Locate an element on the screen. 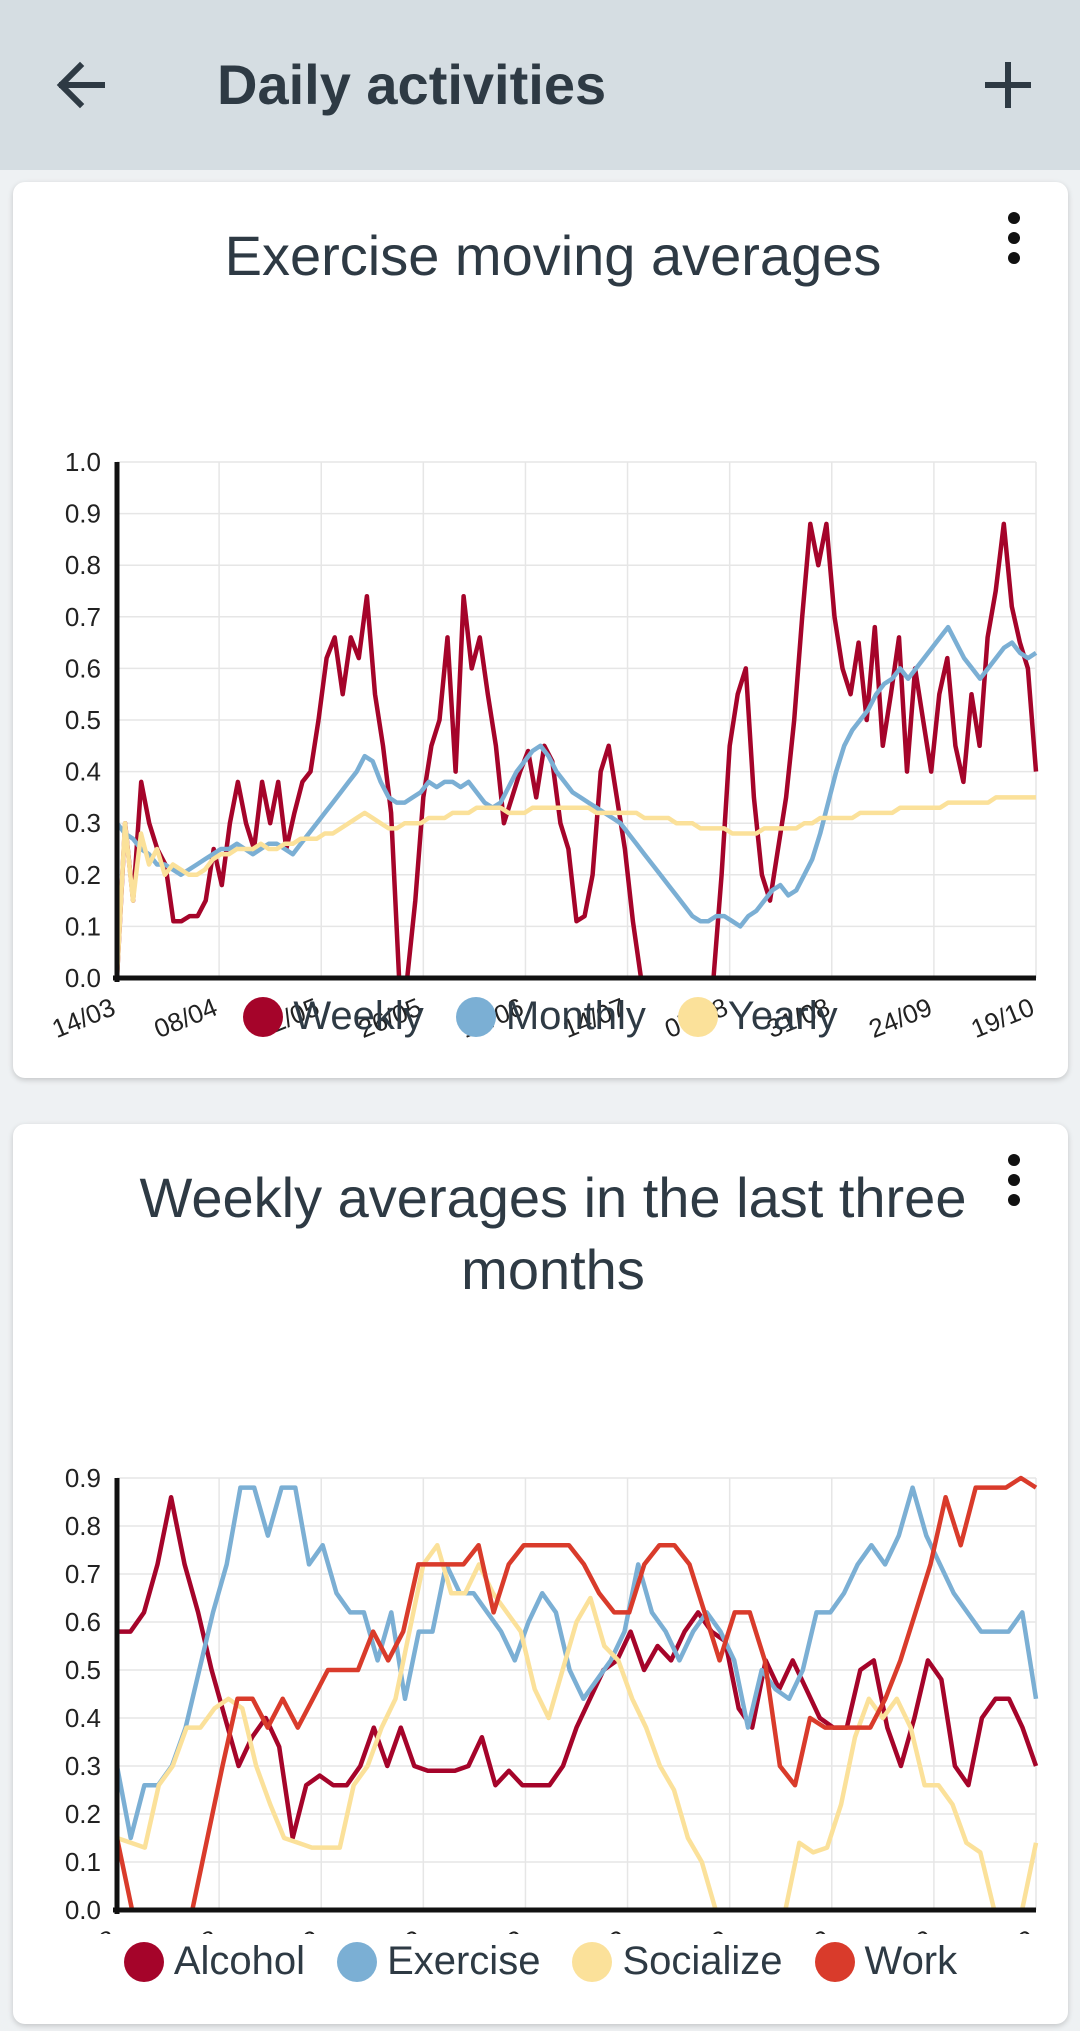 This screenshot has width=1080, height=2031. chart-legend: Alcohol Exercise Socialize Work is located at coordinates (540, 1961).